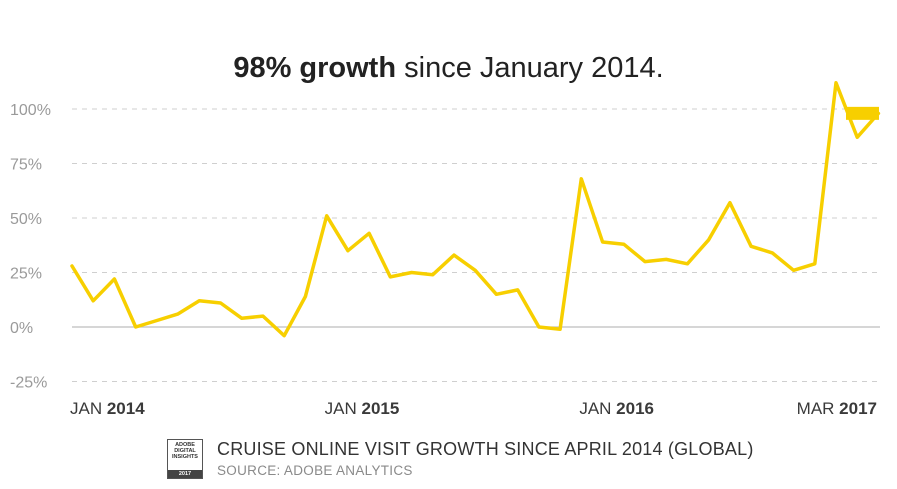  Describe the element at coordinates (858, 408) in the screenshot. I see `x-tick-year: 2017` at that location.